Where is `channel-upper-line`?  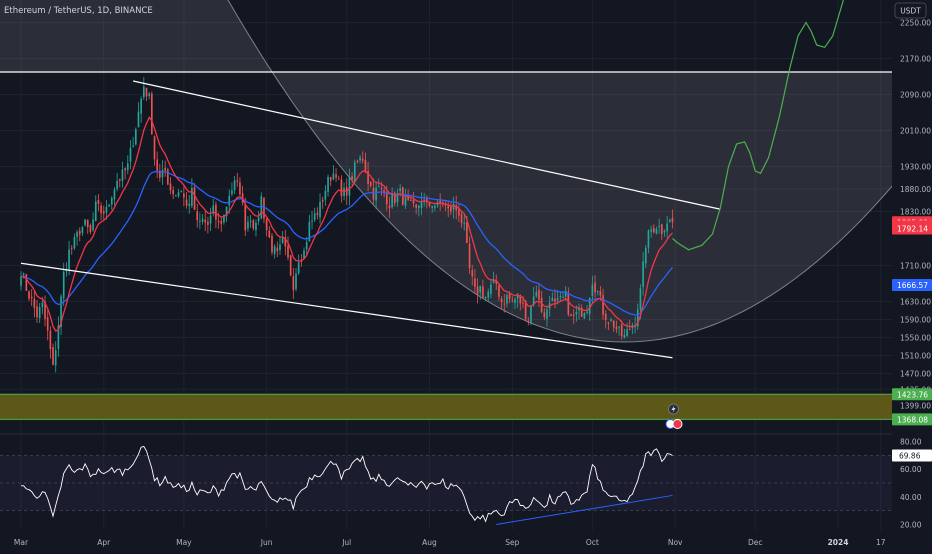
channel-upper-line is located at coordinates (427, 145).